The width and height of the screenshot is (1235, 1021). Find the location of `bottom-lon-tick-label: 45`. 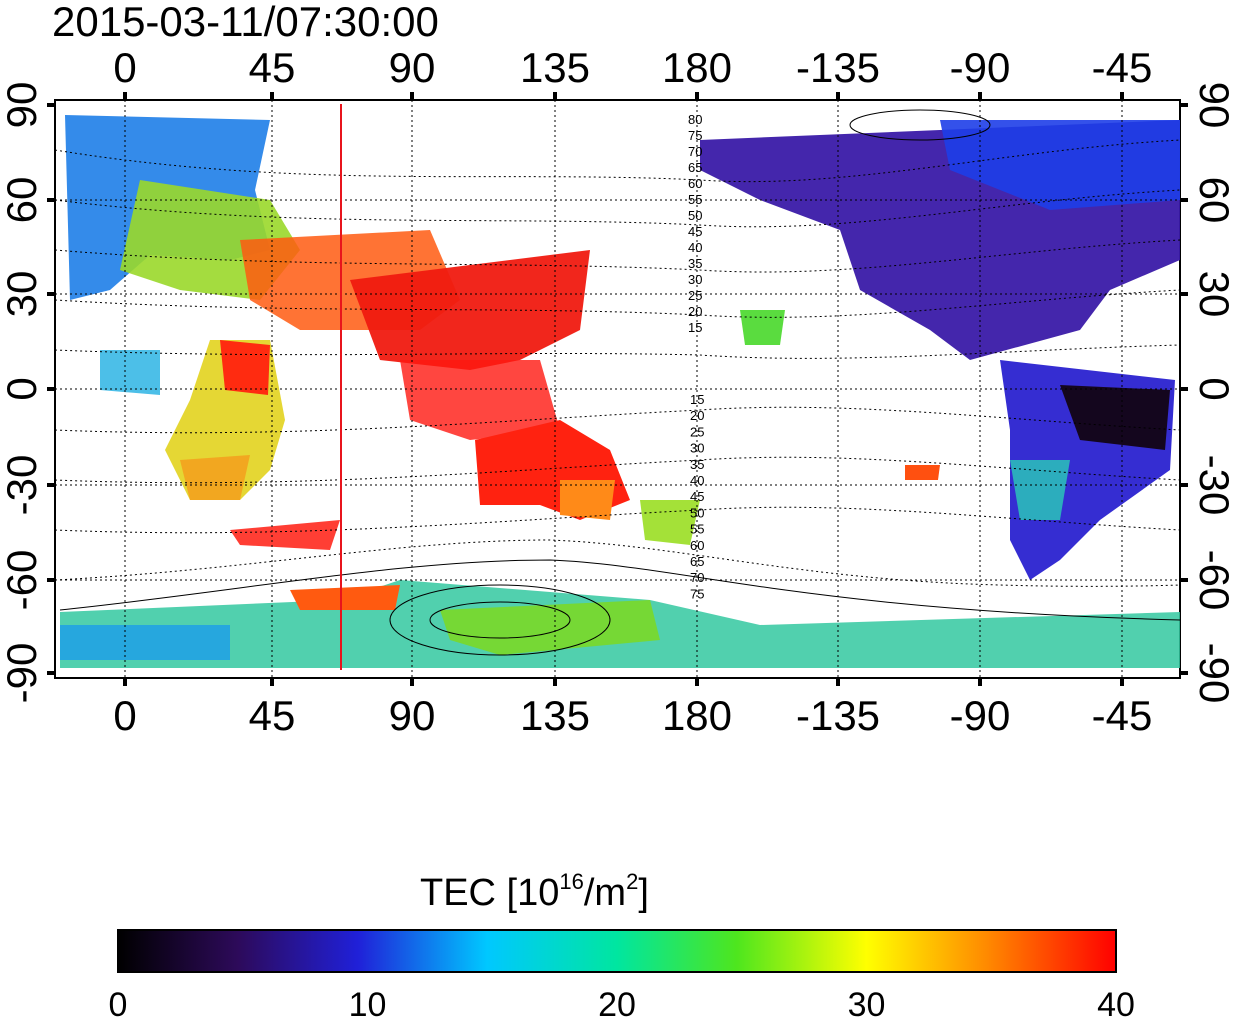

bottom-lon-tick-label: 45 is located at coordinates (272, 715).